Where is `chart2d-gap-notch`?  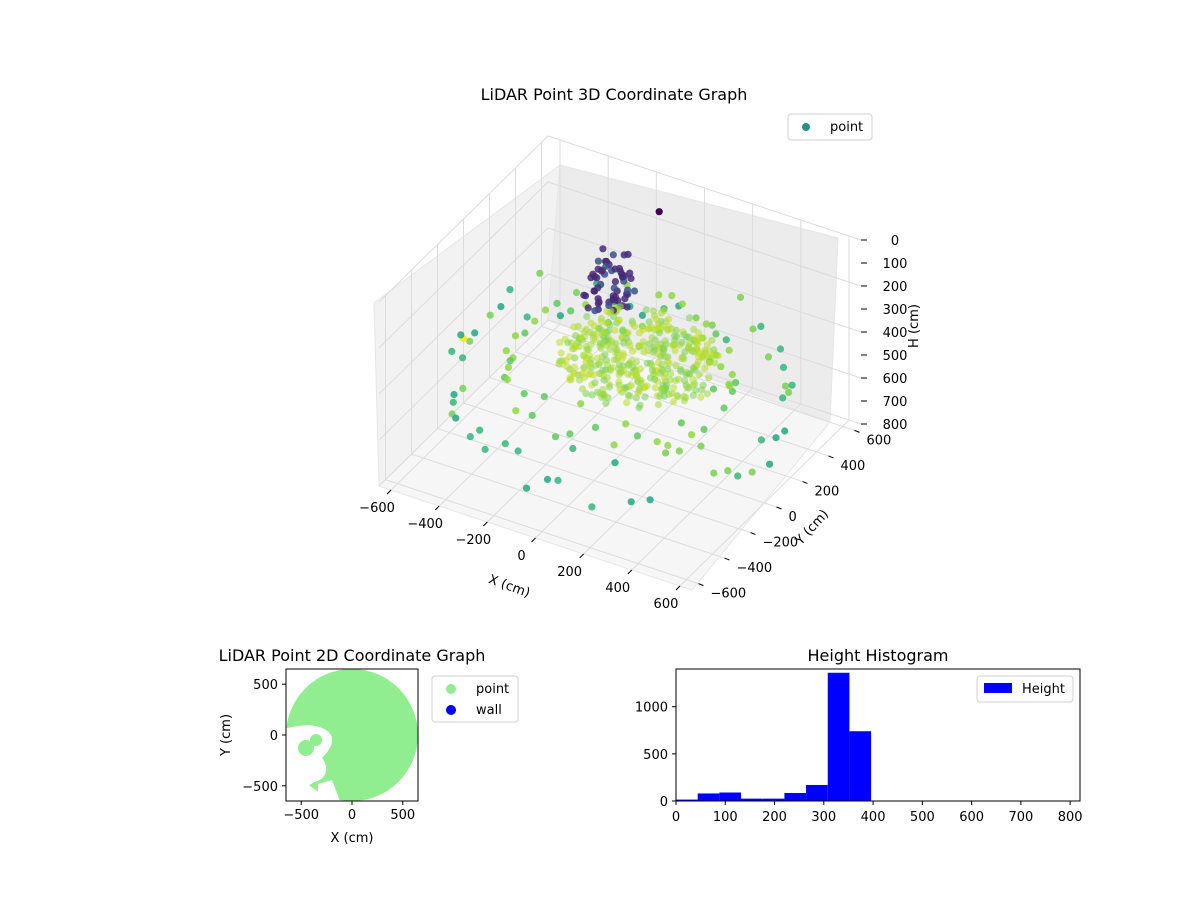 chart2d-gap-notch is located at coordinates (329, 790).